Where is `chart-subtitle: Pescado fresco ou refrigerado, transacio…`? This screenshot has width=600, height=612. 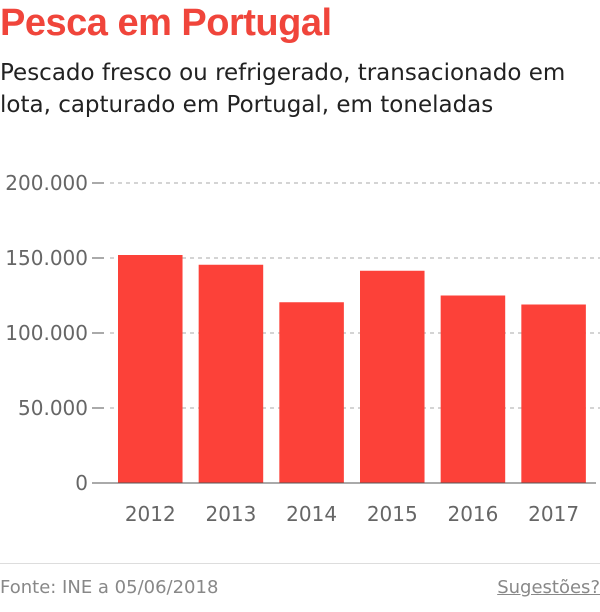 chart-subtitle: Pescado fresco ou refrigerado, transacio… is located at coordinates (283, 89).